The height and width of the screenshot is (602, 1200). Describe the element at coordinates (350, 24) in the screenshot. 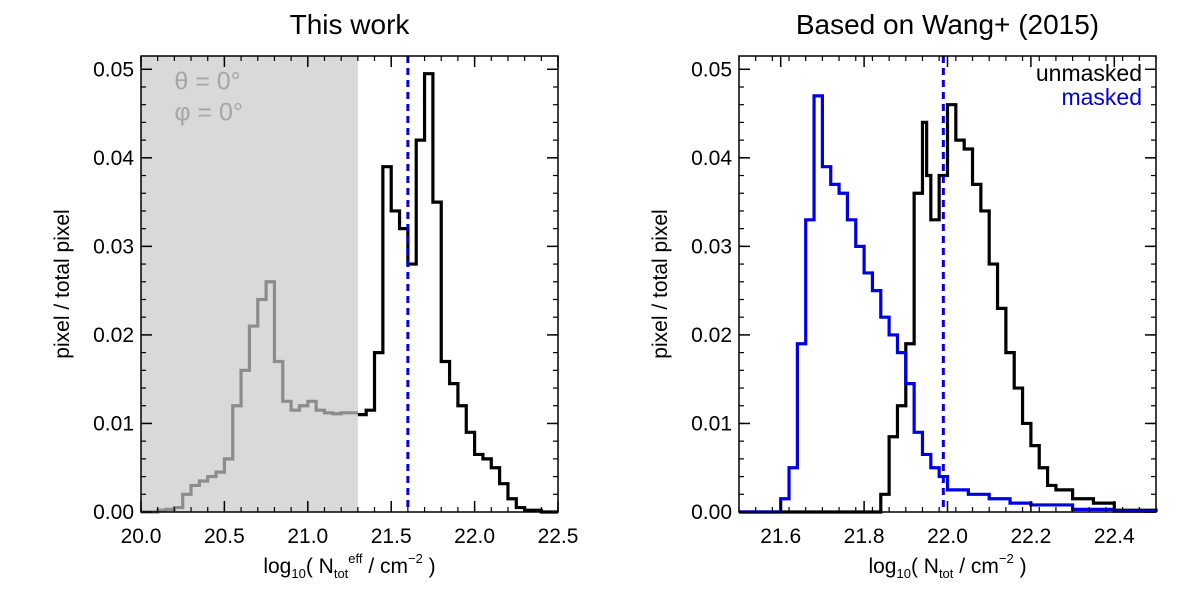

I see `chart-title: This work` at that location.